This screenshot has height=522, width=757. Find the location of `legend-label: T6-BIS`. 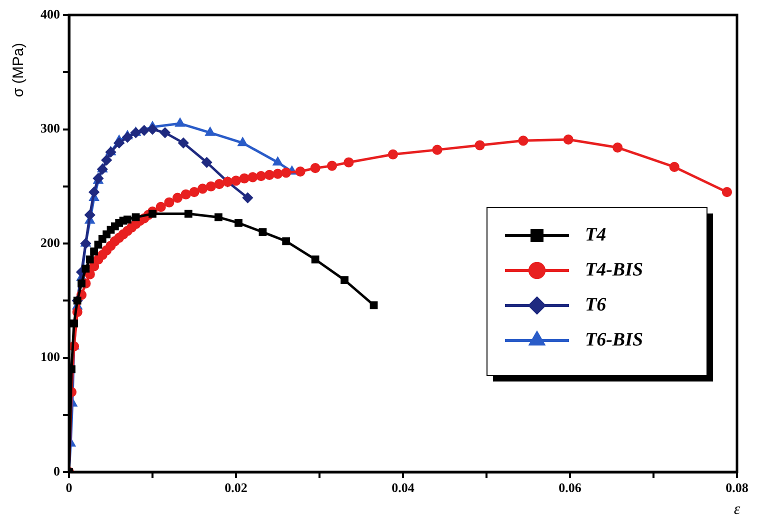

legend-label: T6-BIS is located at coordinates (614, 339).